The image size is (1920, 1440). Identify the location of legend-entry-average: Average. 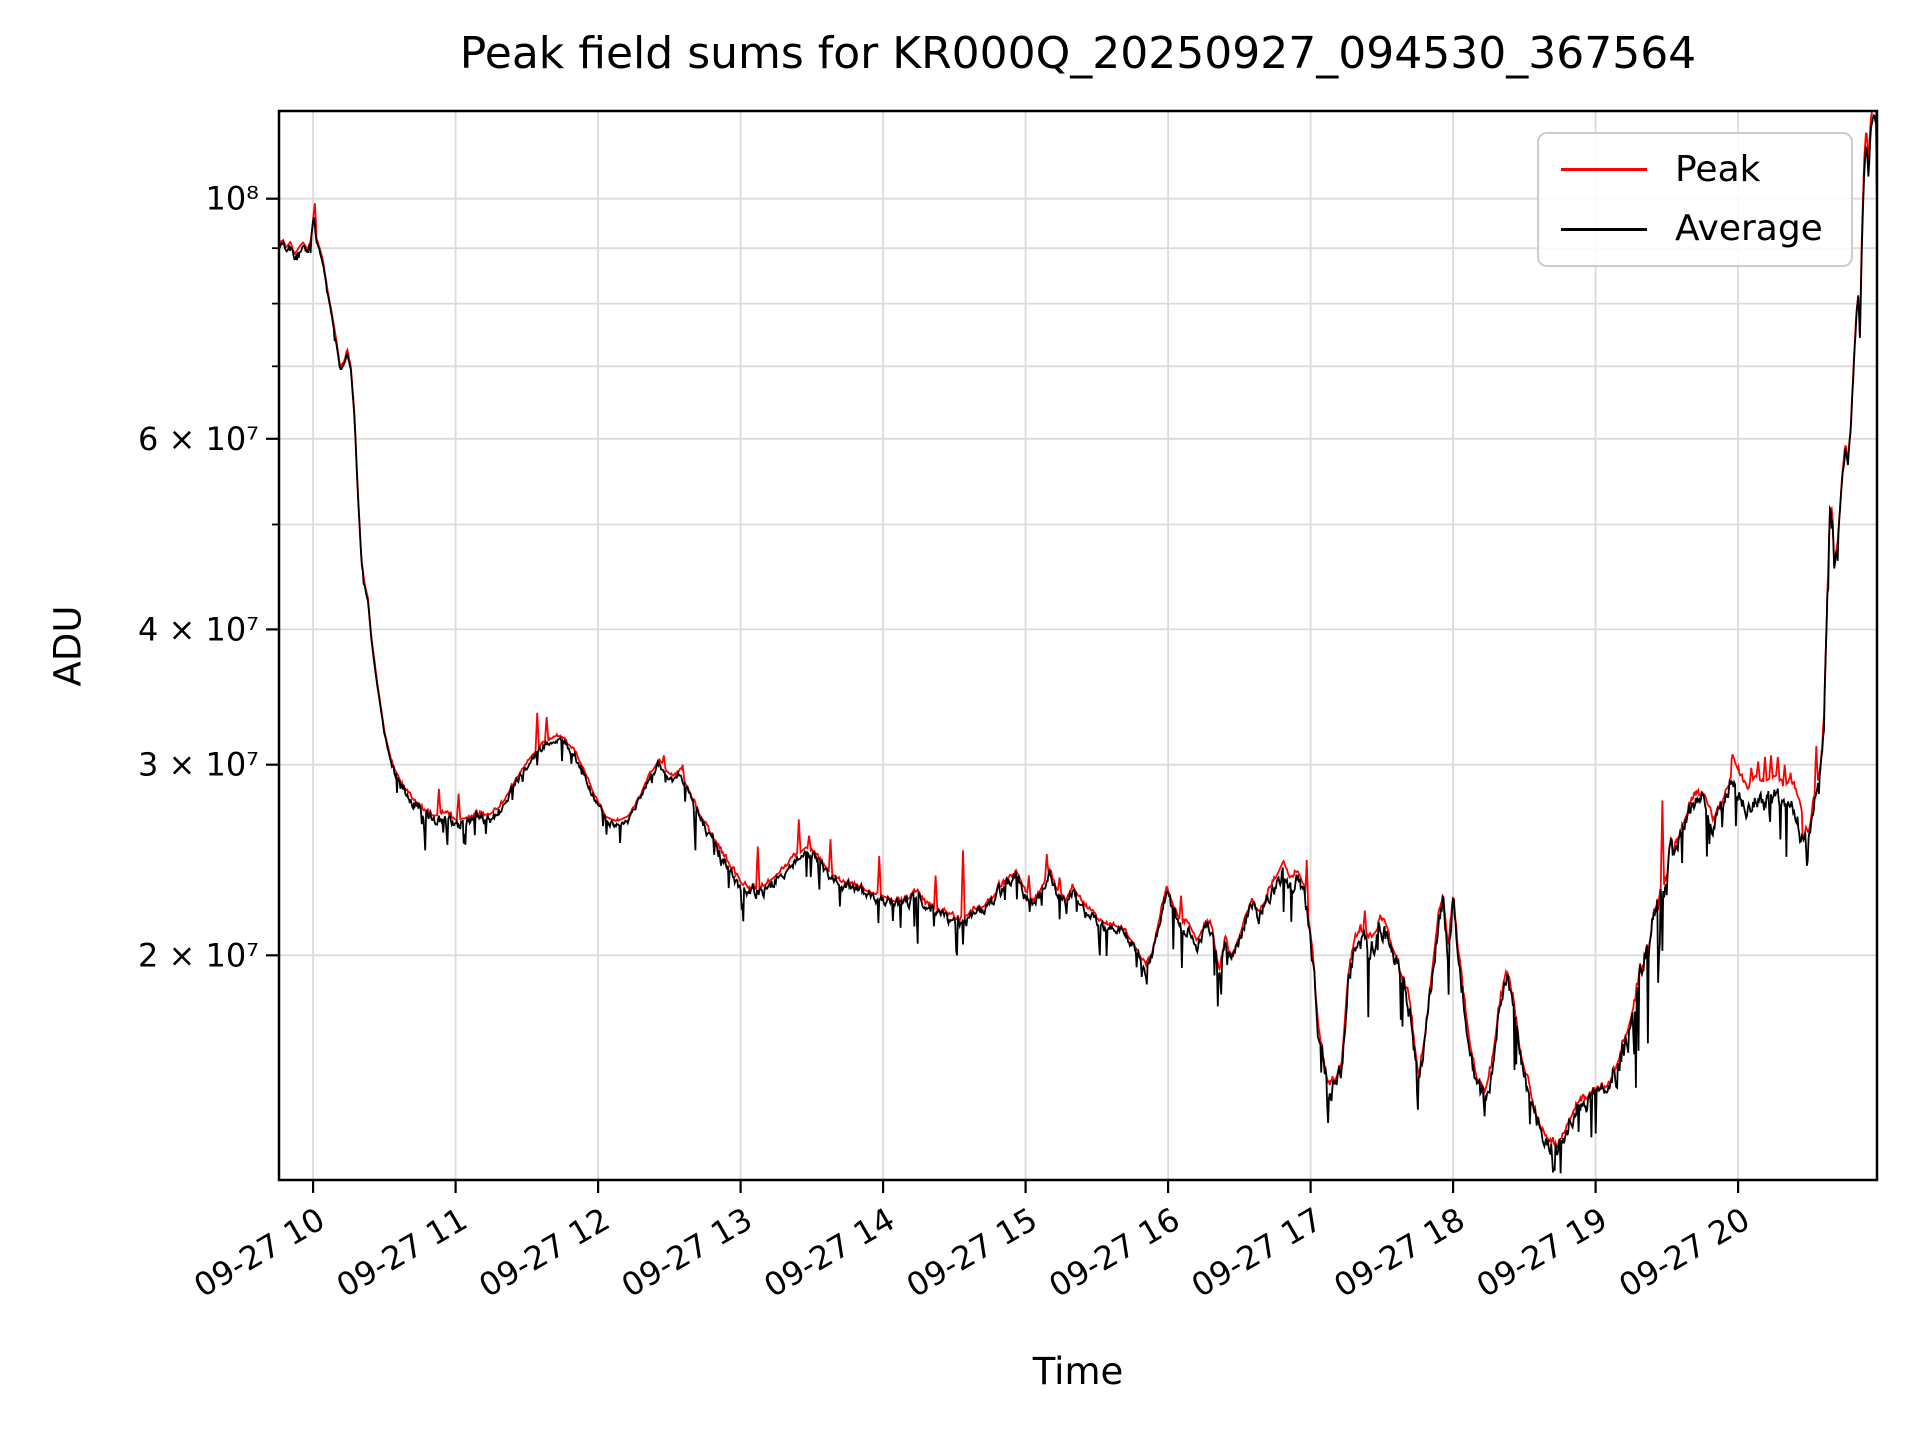
(1695, 229).